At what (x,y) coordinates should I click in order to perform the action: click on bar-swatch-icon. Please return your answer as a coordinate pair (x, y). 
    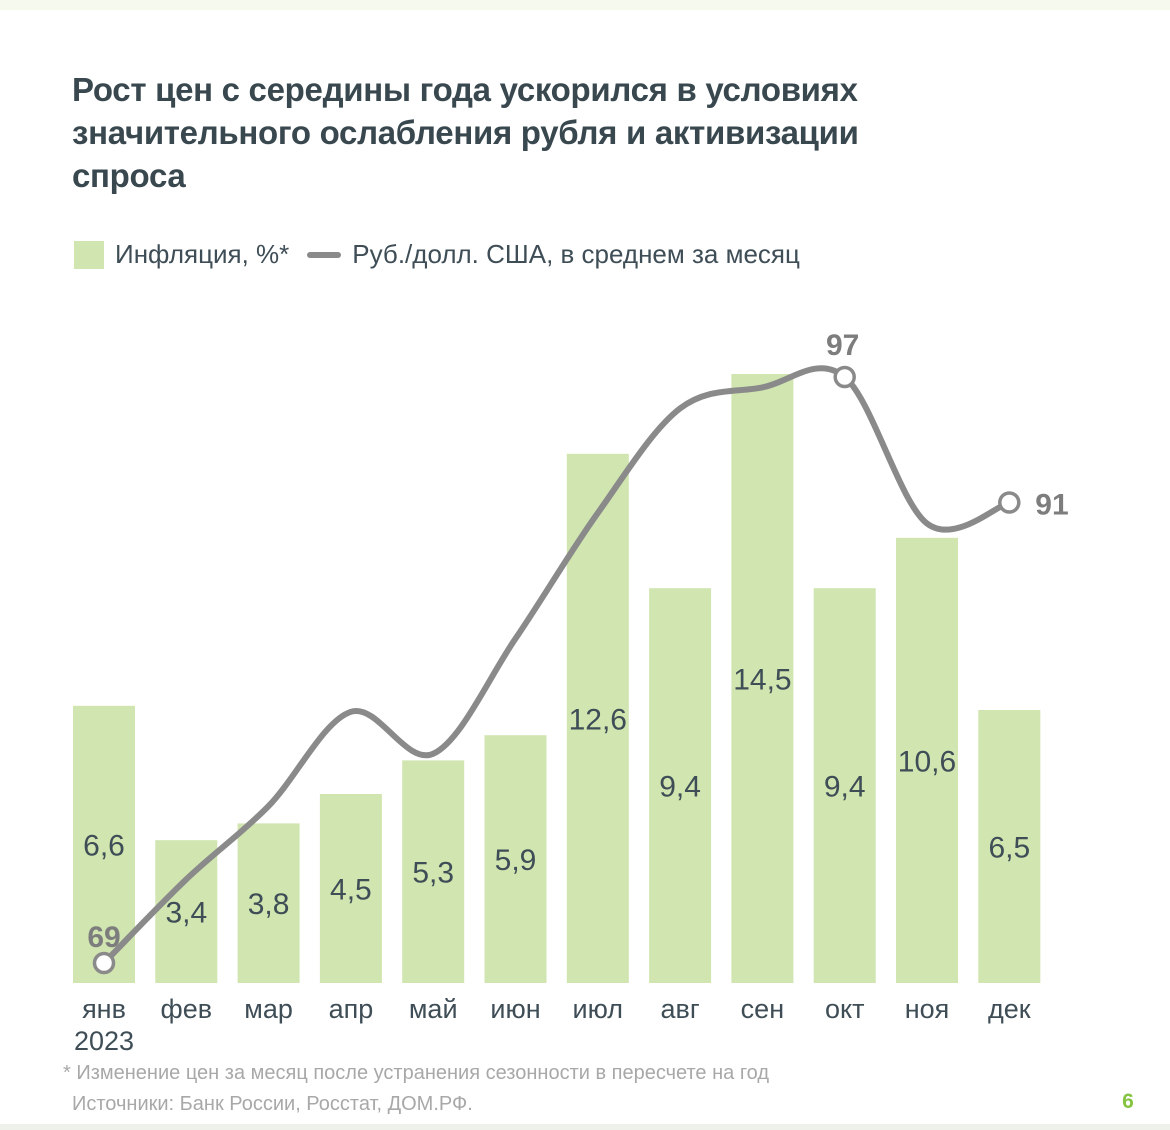
    Looking at the image, I should click on (89, 254).